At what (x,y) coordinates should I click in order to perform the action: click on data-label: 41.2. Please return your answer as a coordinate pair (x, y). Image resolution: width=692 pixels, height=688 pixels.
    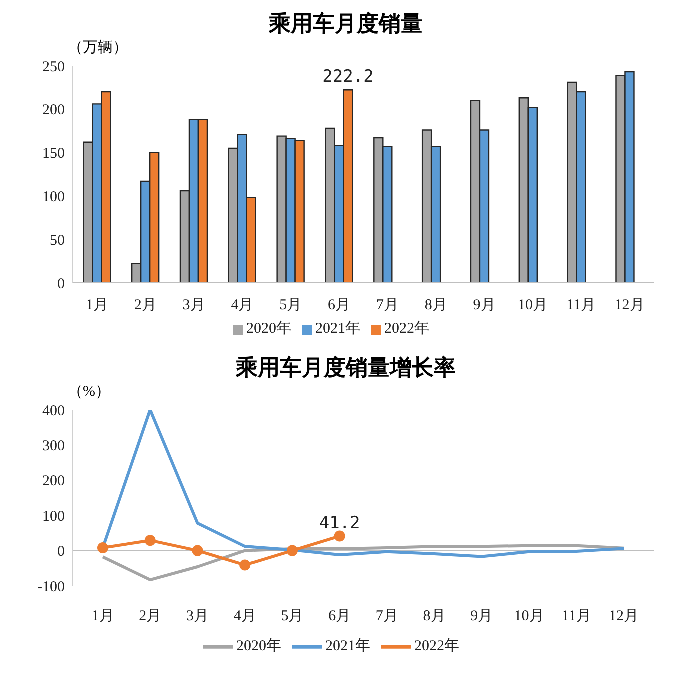
    Looking at the image, I should click on (339, 523).